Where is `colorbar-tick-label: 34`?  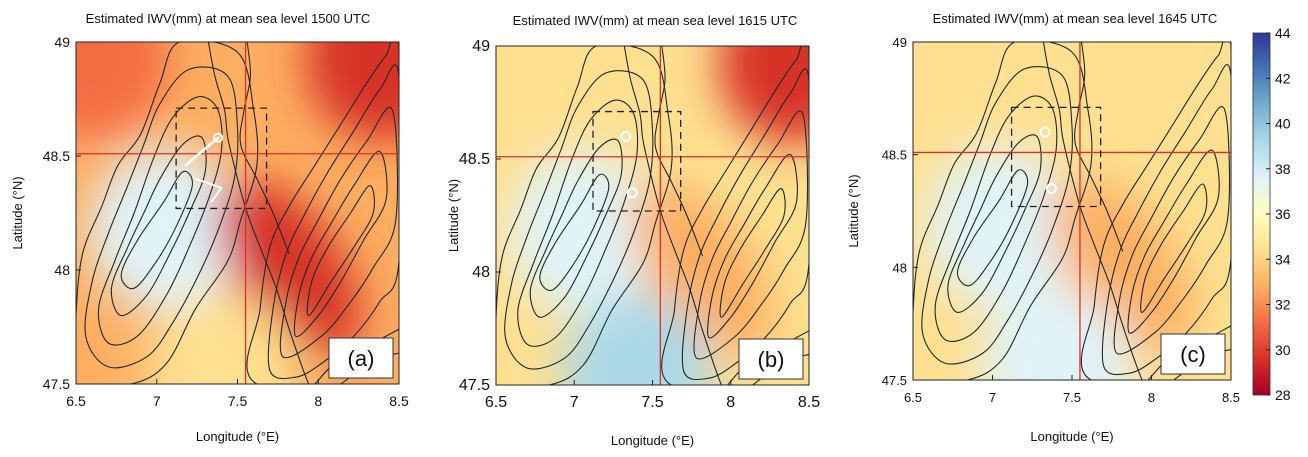 colorbar-tick-label: 34 is located at coordinates (1283, 259).